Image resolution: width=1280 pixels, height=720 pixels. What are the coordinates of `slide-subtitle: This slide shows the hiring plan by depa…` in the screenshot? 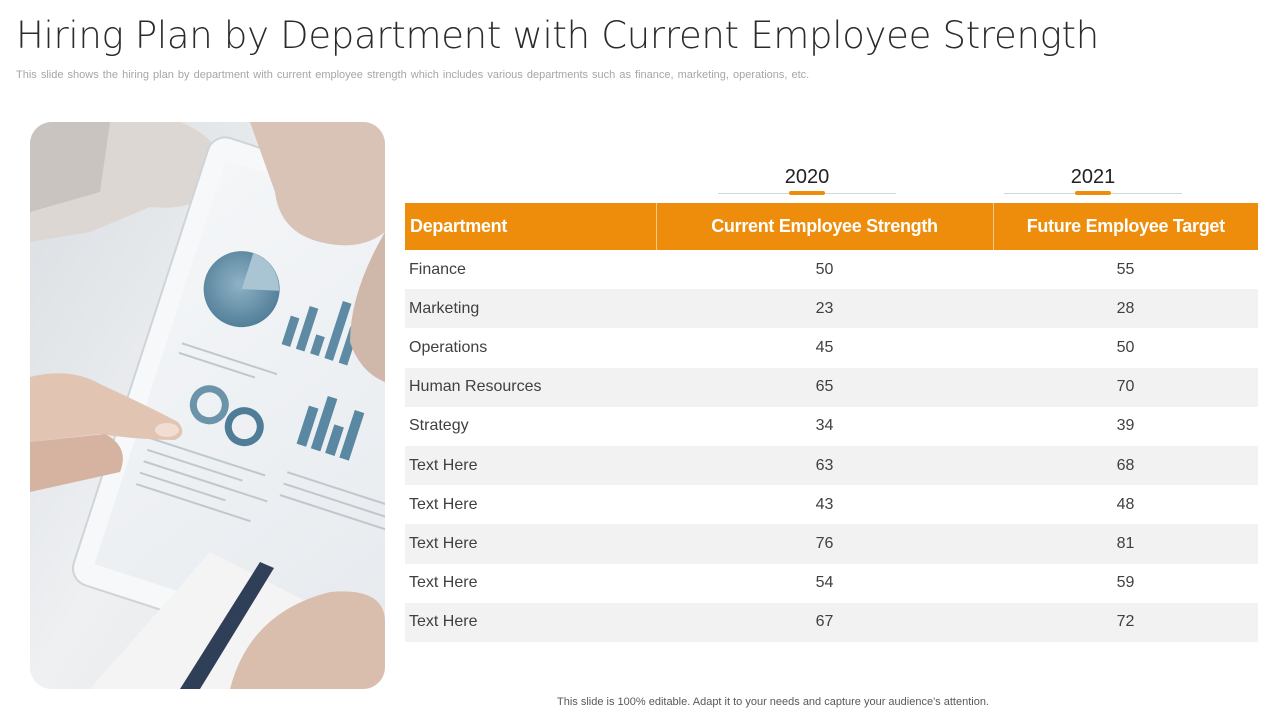 It's located at (413, 75).